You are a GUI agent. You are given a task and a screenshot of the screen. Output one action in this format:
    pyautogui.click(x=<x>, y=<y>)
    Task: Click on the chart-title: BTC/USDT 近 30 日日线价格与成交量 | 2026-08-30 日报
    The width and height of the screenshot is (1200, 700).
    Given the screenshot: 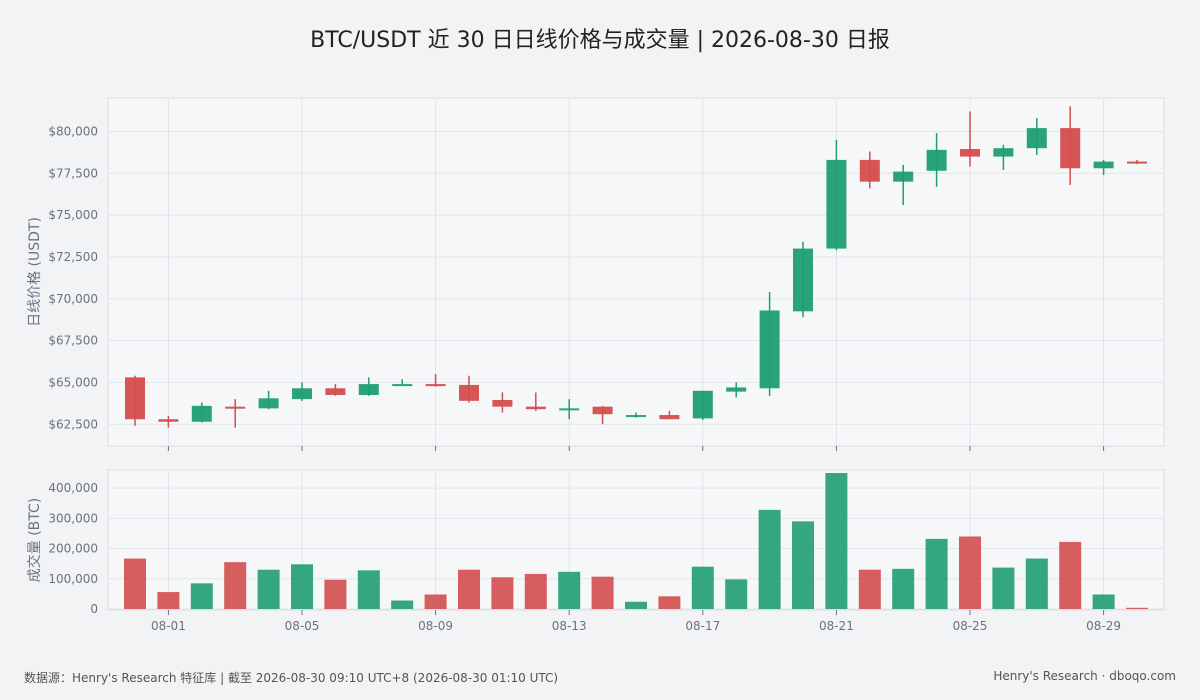 What is the action you would take?
    pyautogui.click(x=600, y=40)
    